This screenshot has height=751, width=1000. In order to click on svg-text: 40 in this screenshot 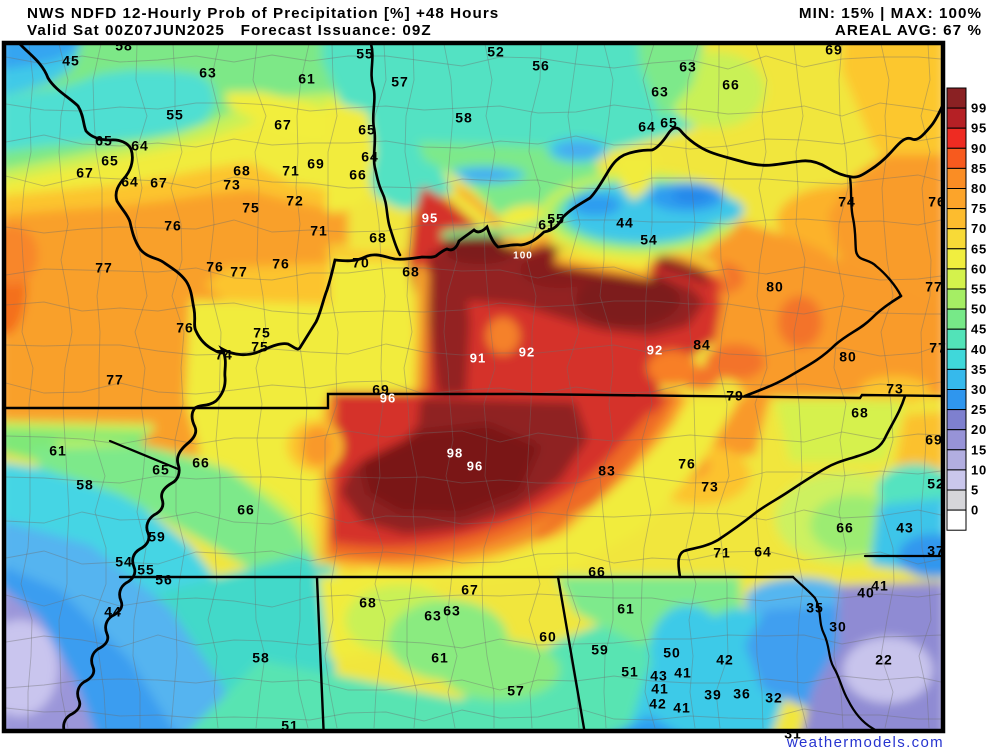, I will do `click(866, 593)`.